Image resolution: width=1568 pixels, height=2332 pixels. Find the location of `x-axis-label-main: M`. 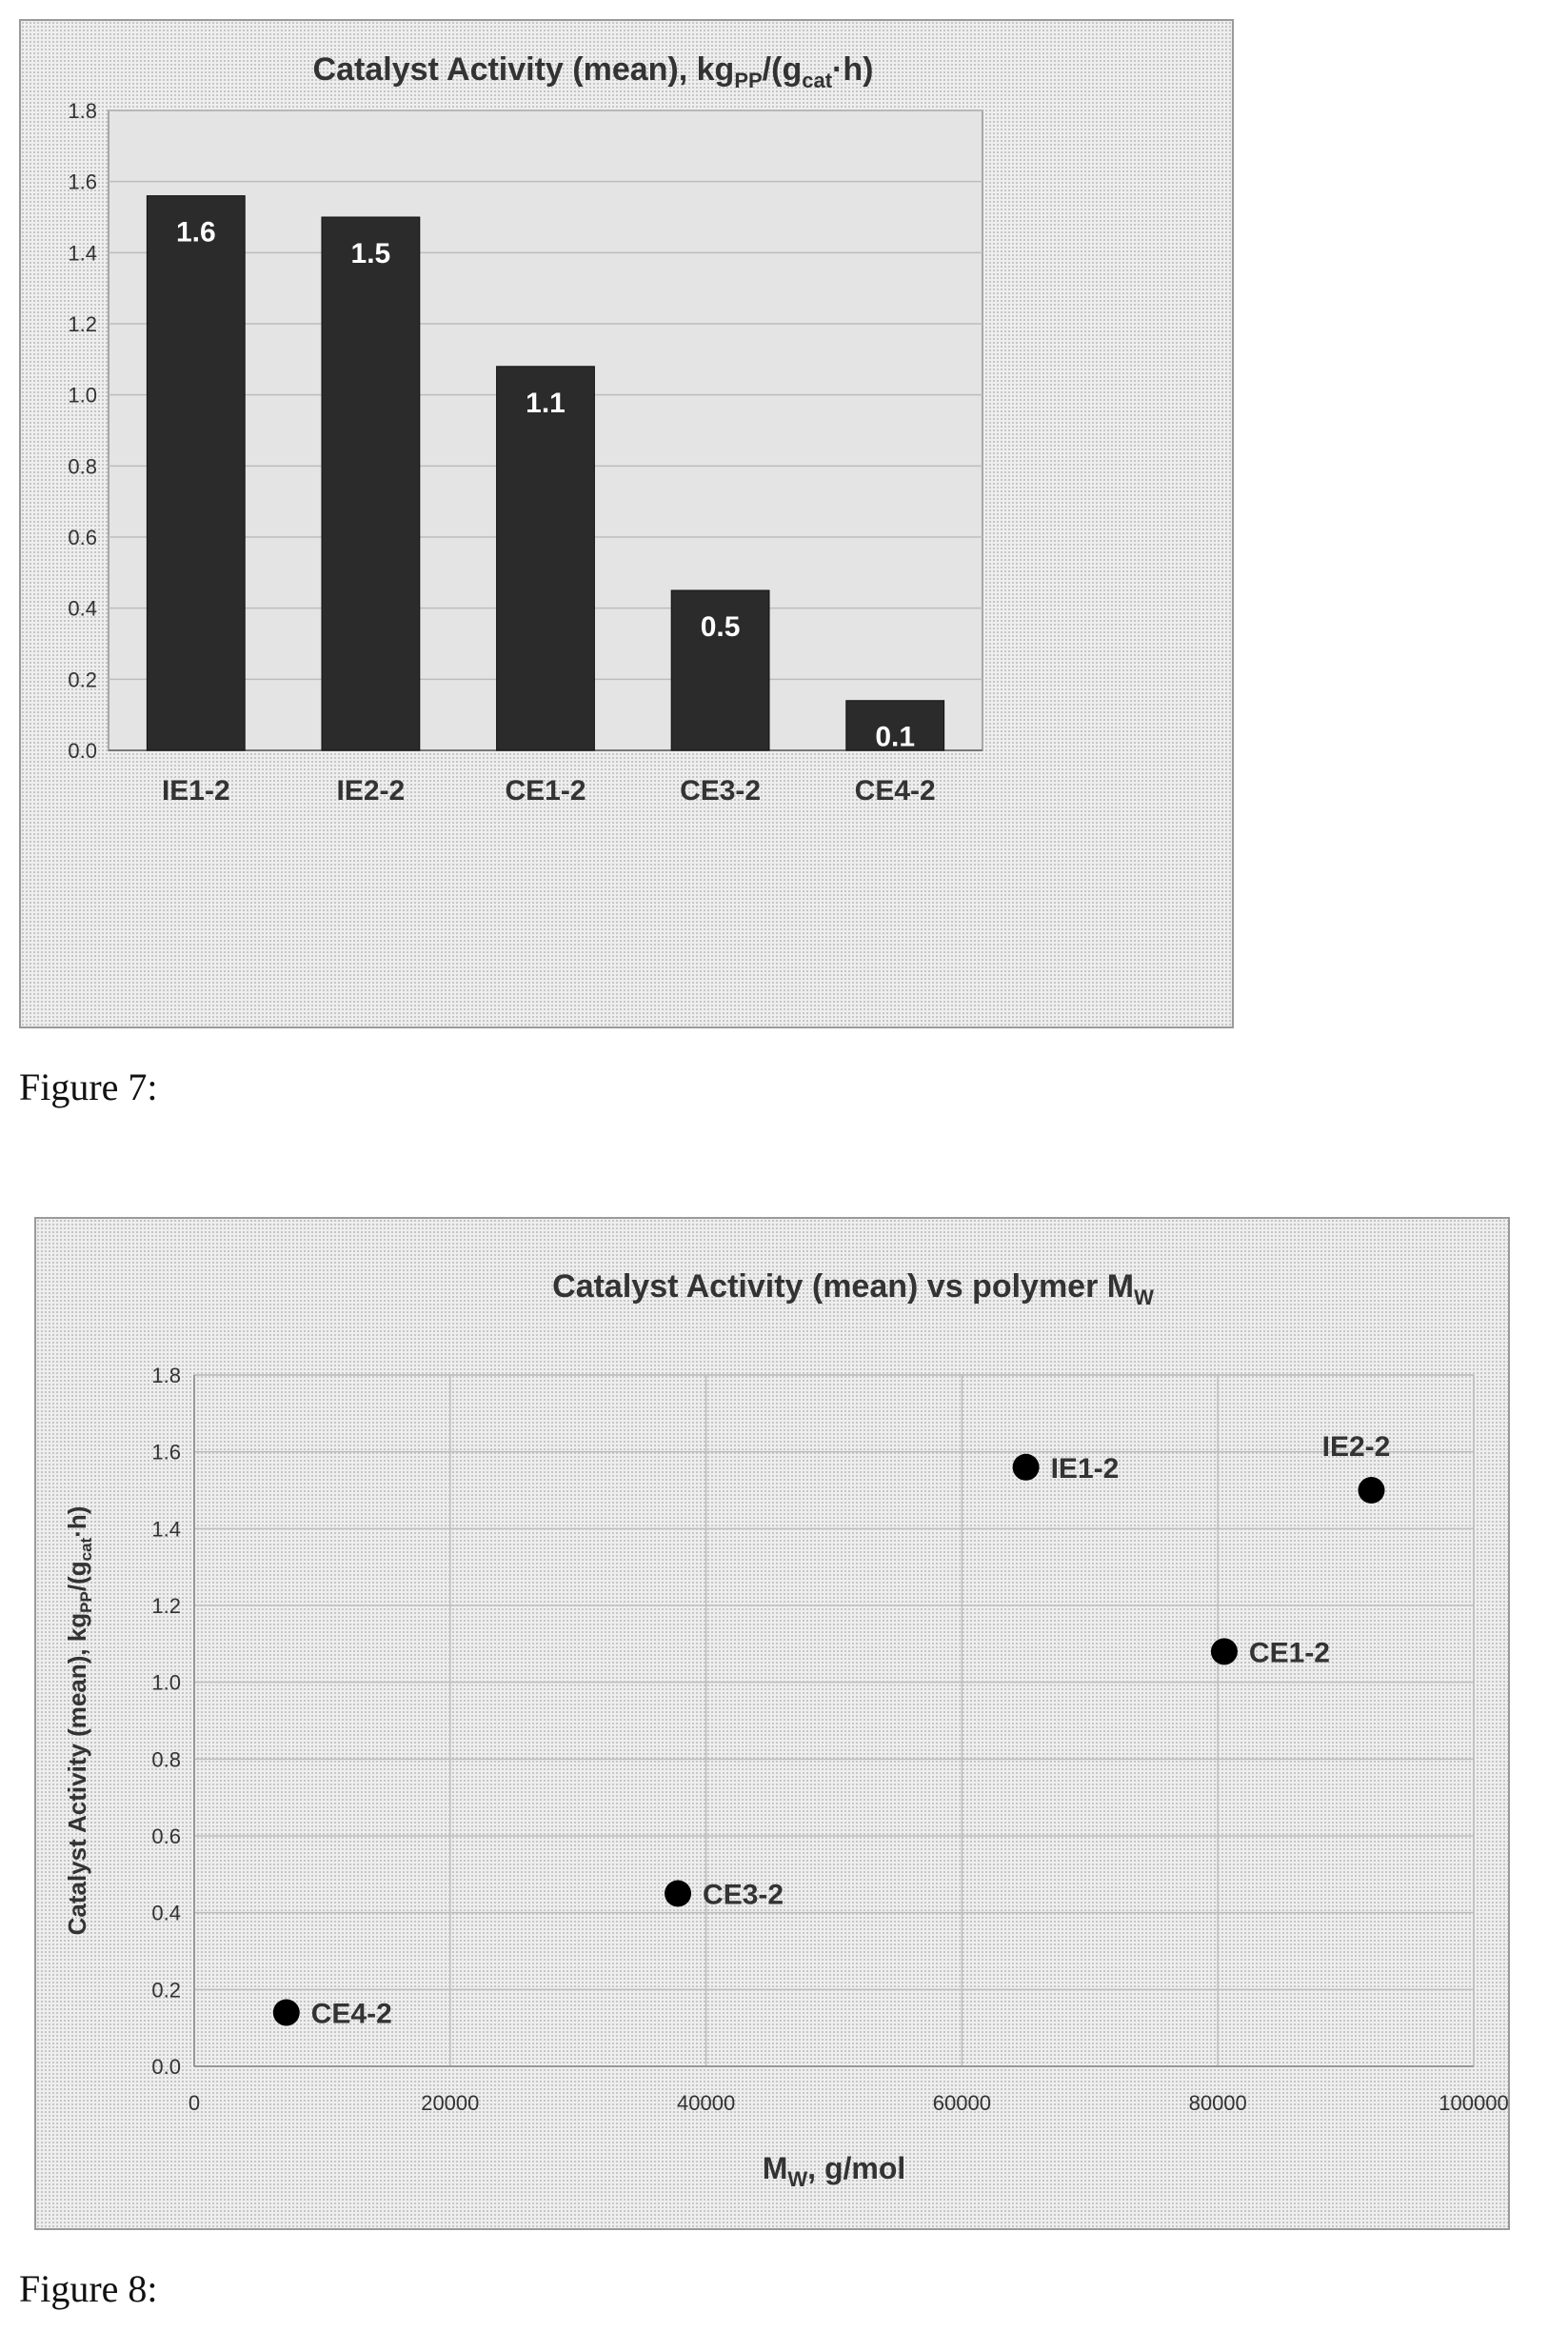

x-axis-label-main: M is located at coordinates (776, 2168).